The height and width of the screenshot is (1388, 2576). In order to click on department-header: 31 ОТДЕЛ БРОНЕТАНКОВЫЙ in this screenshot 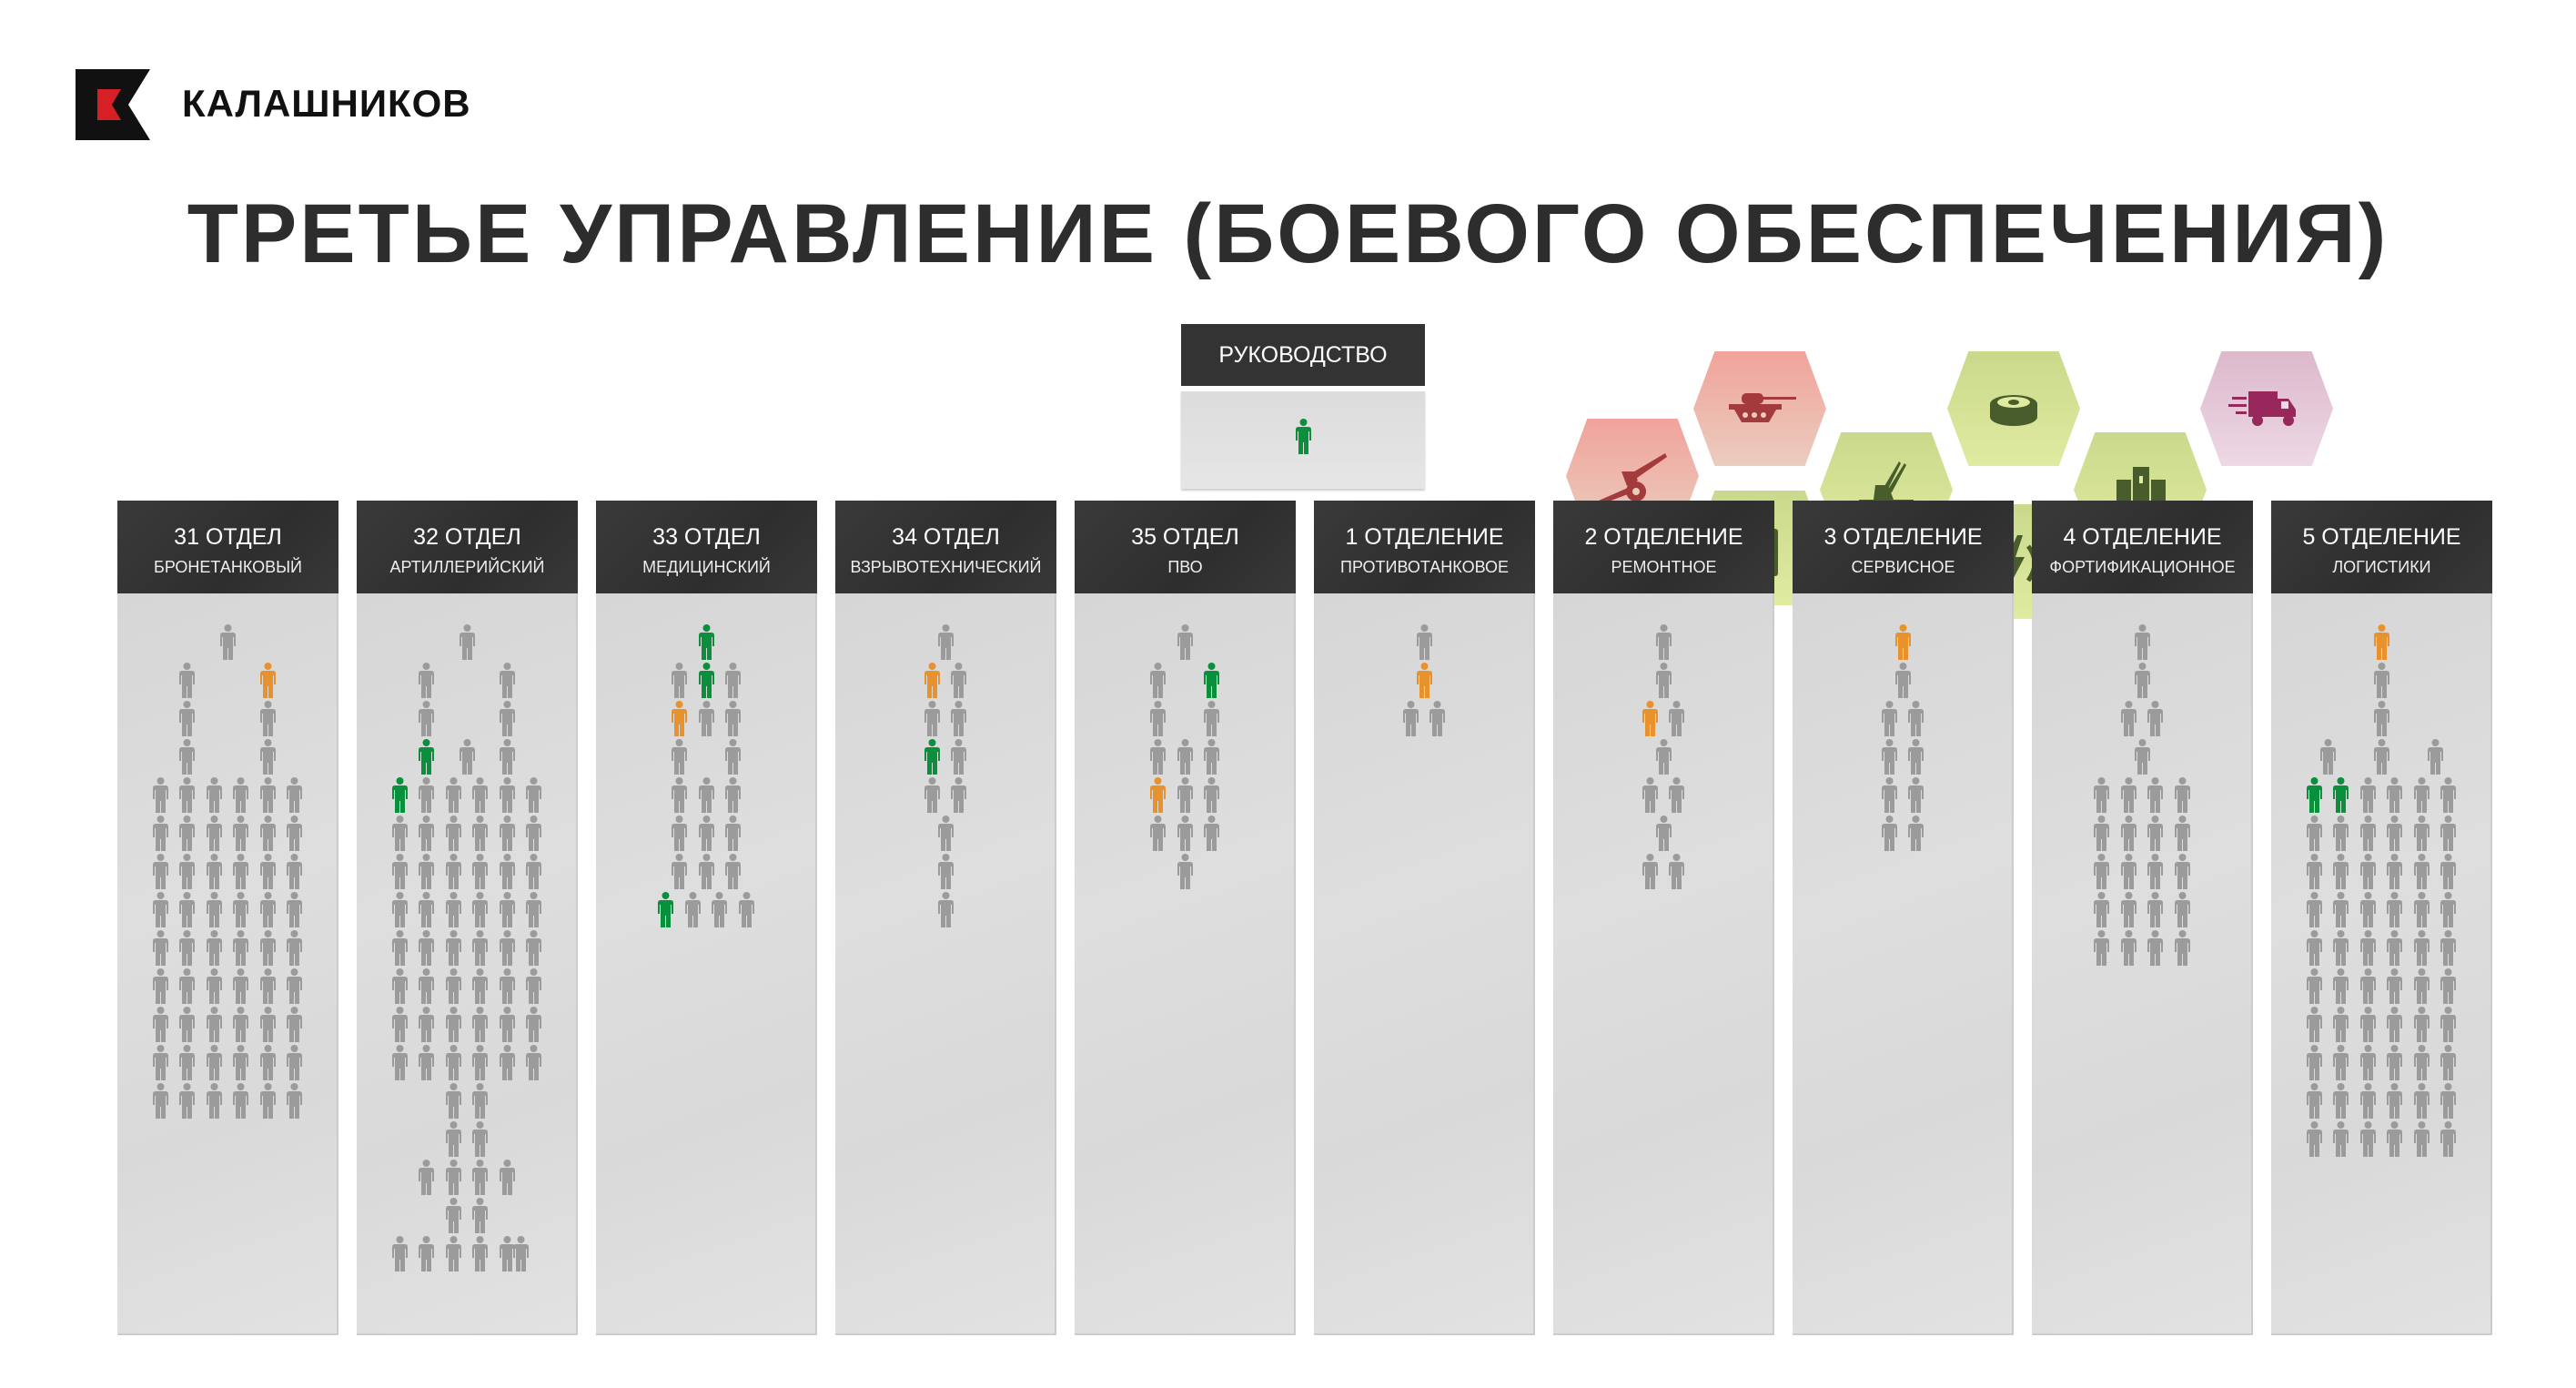, I will do `click(227, 547)`.